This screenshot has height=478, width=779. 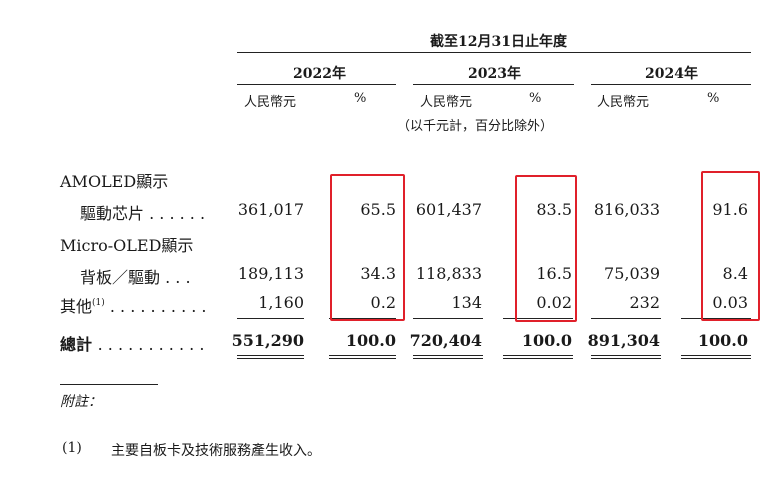 I want to click on leader-dots: . . . . . ., so click(x=177, y=213).